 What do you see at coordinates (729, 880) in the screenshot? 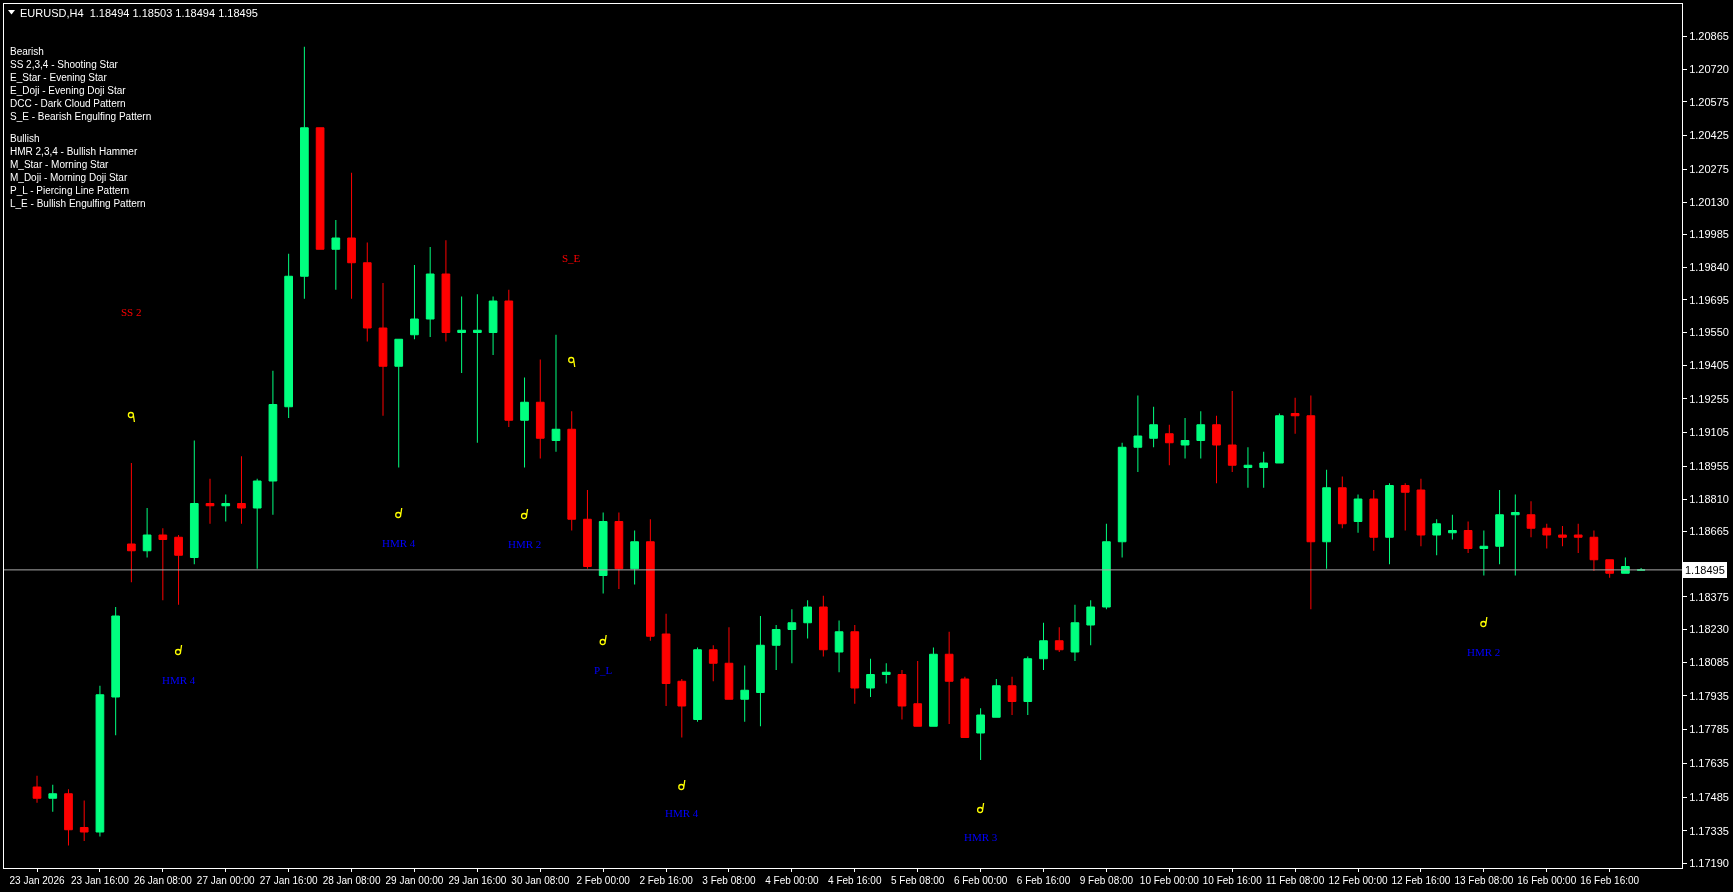
I see `x-tick-label: 3 Feb 08:00` at bounding box center [729, 880].